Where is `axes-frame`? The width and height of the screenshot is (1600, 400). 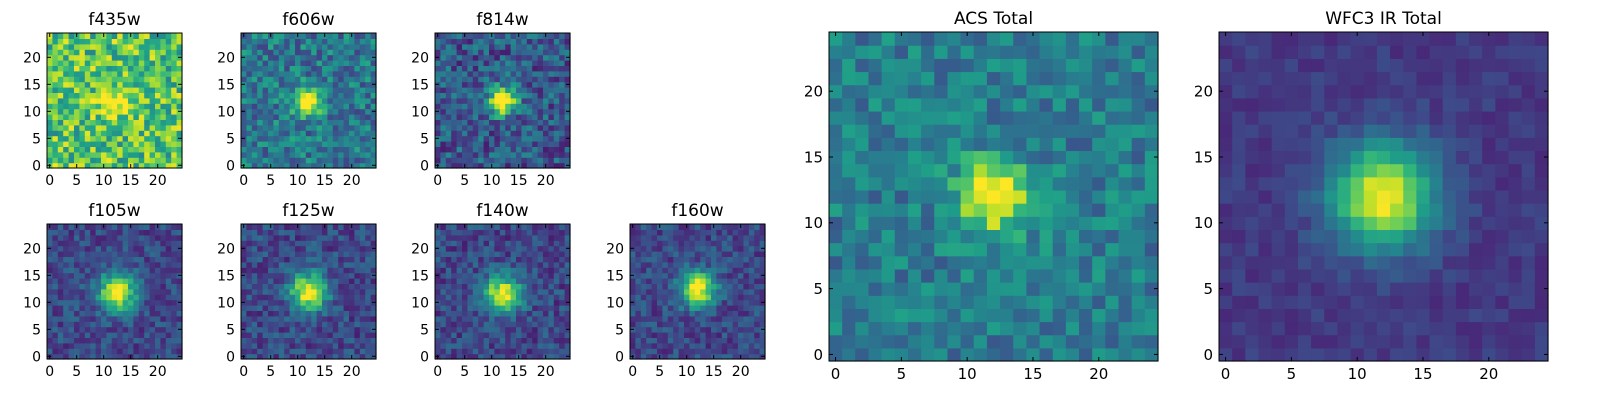
axes-frame is located at coordinates (114, 291).